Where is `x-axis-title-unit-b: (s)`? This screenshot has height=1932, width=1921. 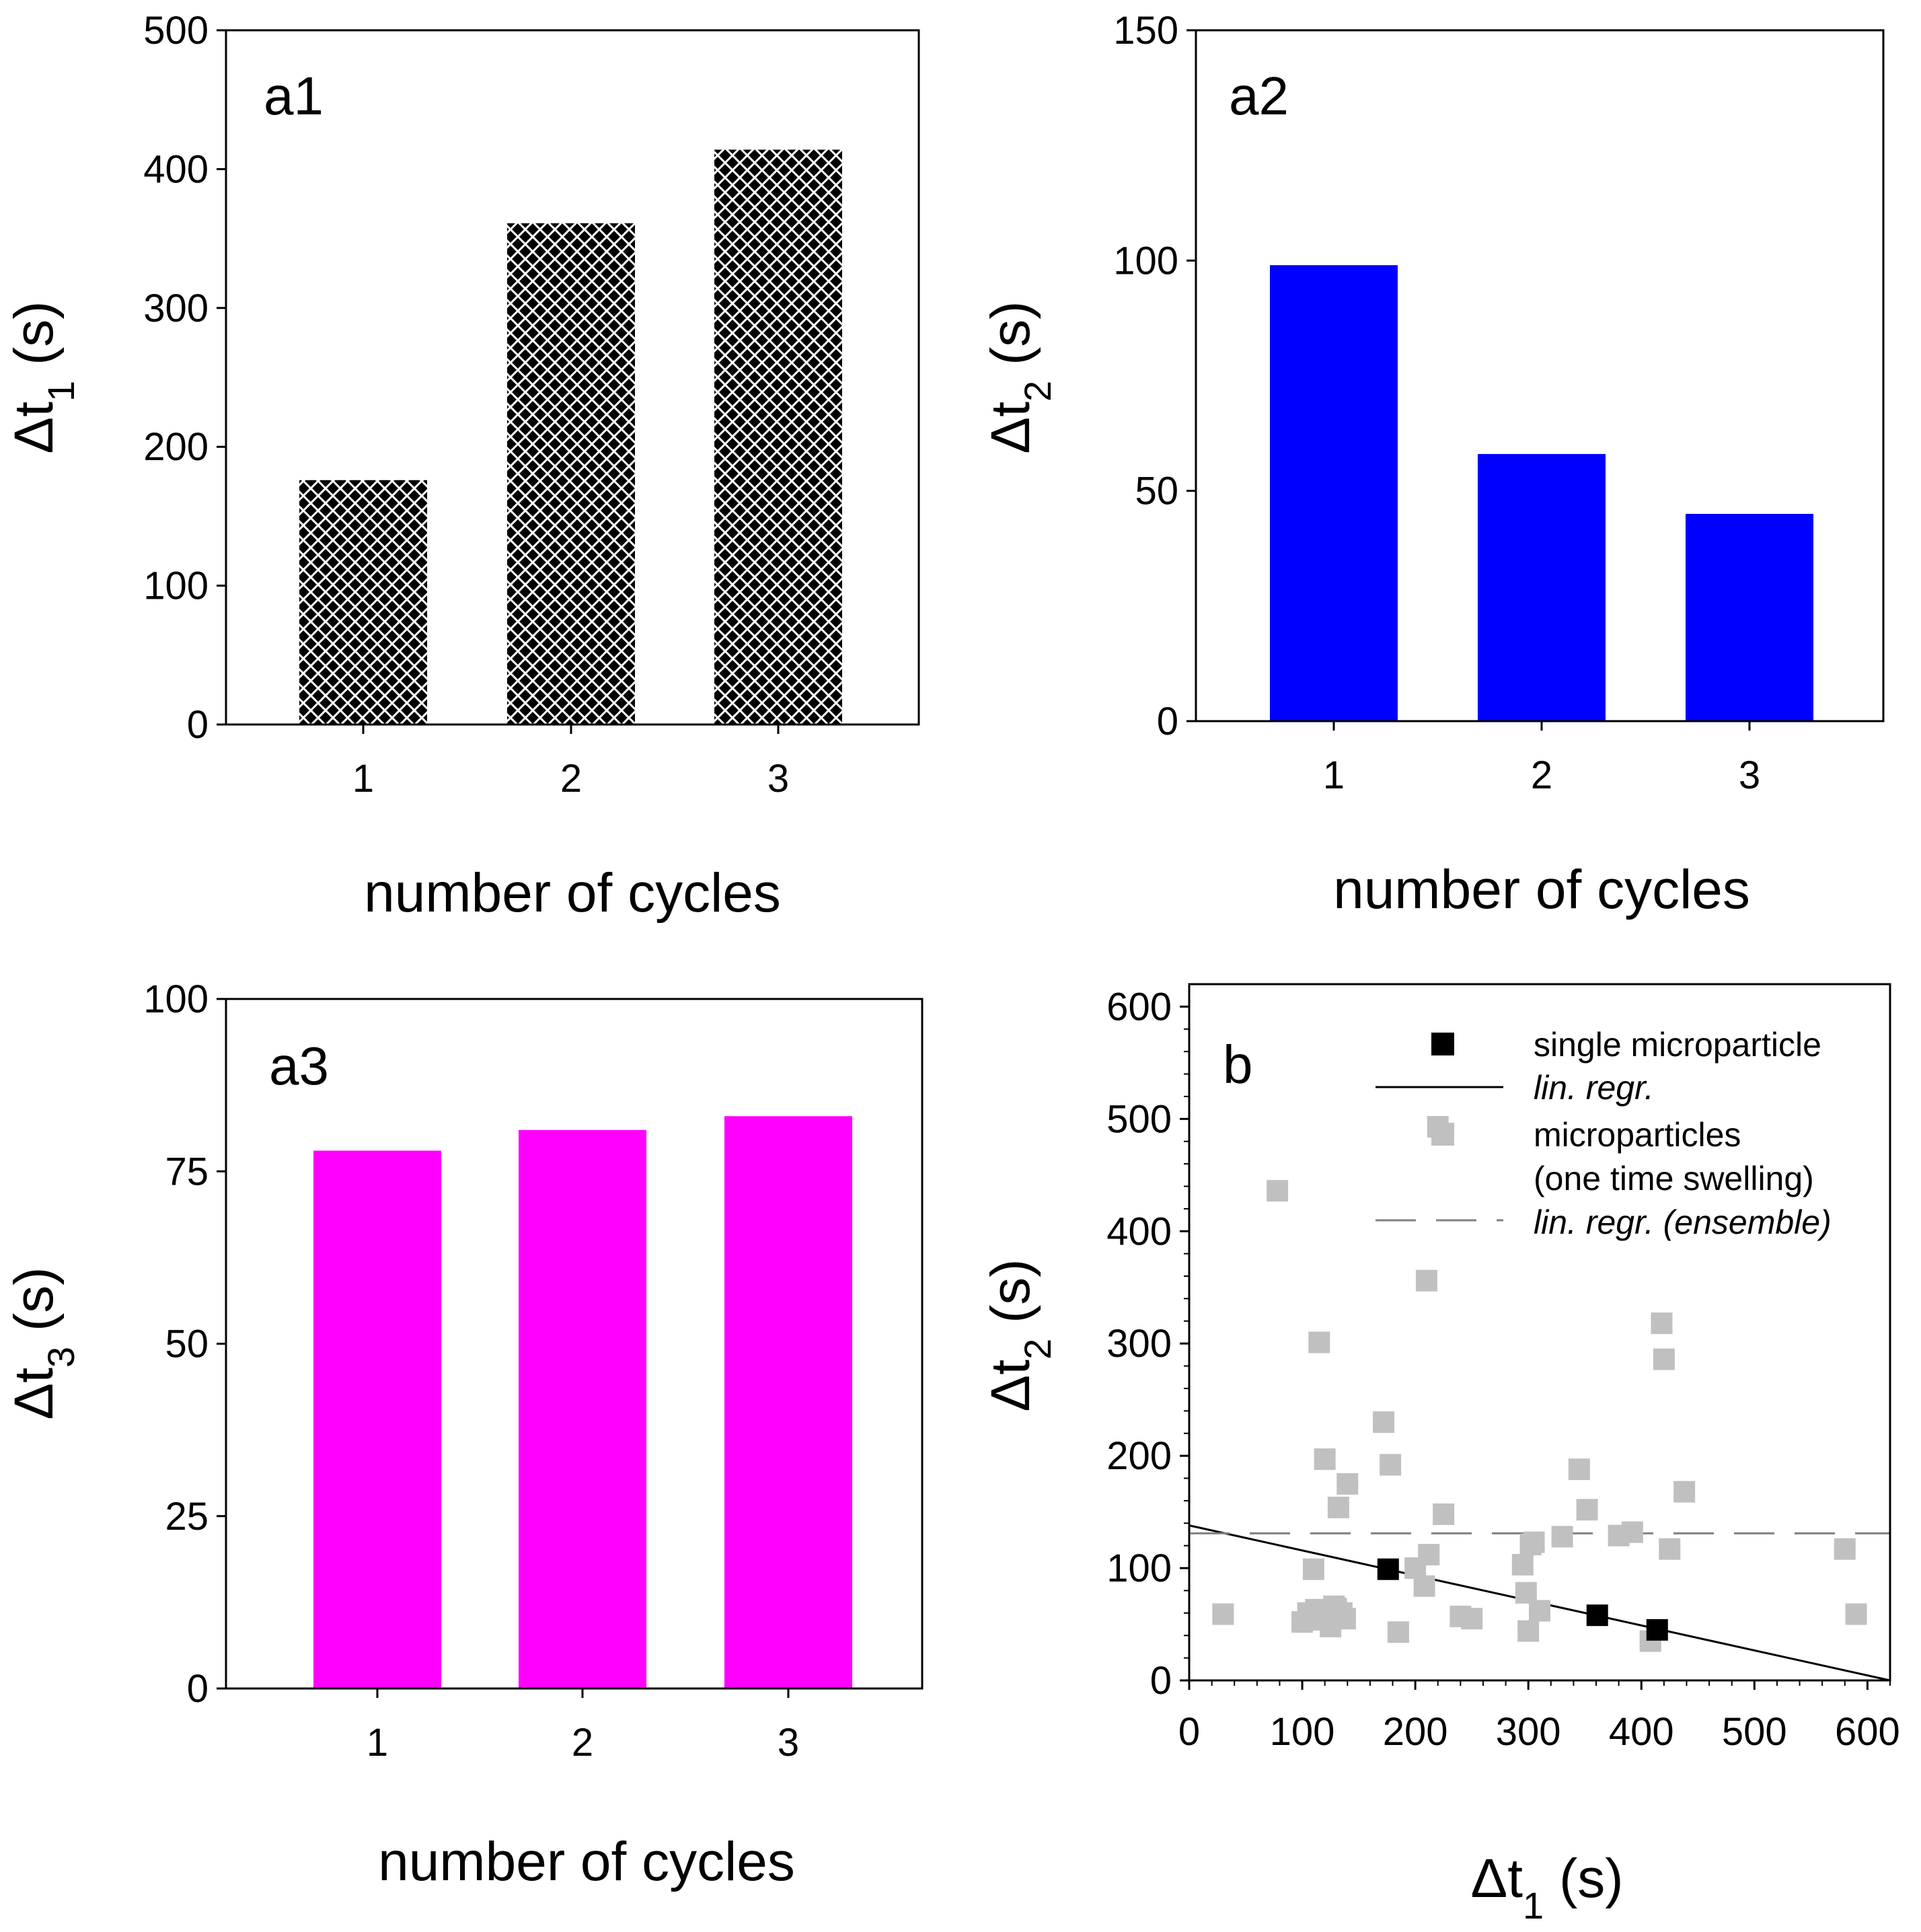 x-axis-title-unit-b: (s) is located at coordinates (1584, 1878).